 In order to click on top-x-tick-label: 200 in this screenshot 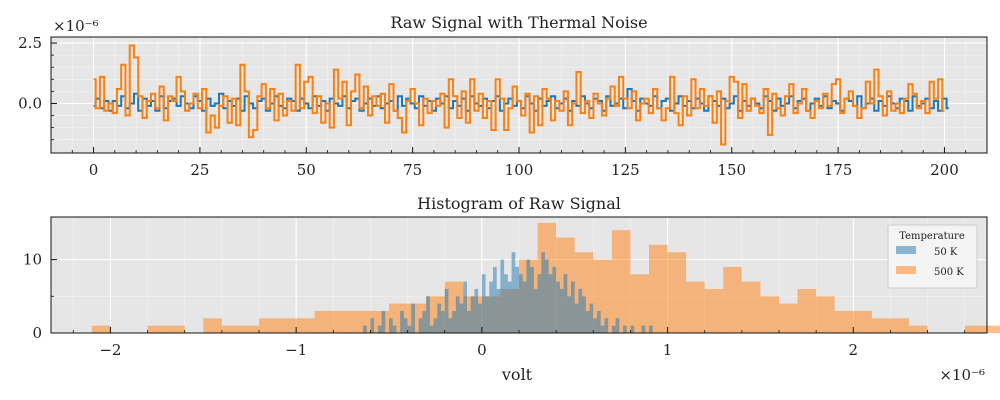, I will do `click(944, 170)`.